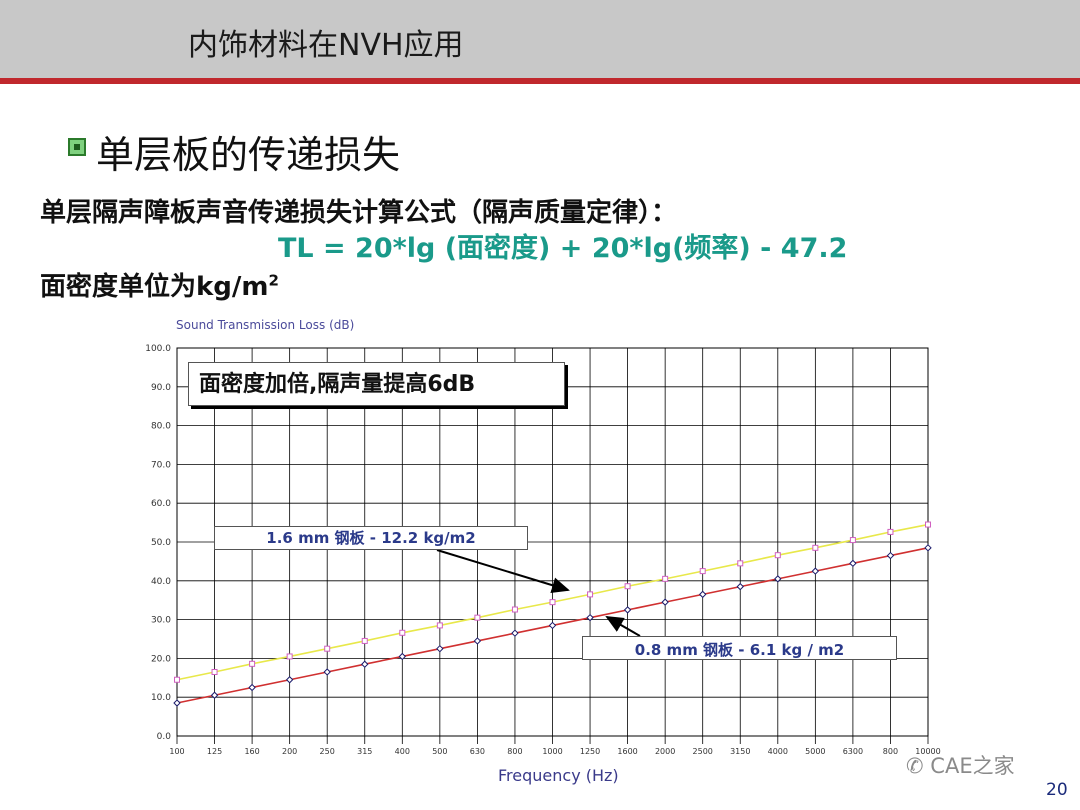 The image size is (1080, 810). I want to click on page-number: 20, so click(1057, 790).